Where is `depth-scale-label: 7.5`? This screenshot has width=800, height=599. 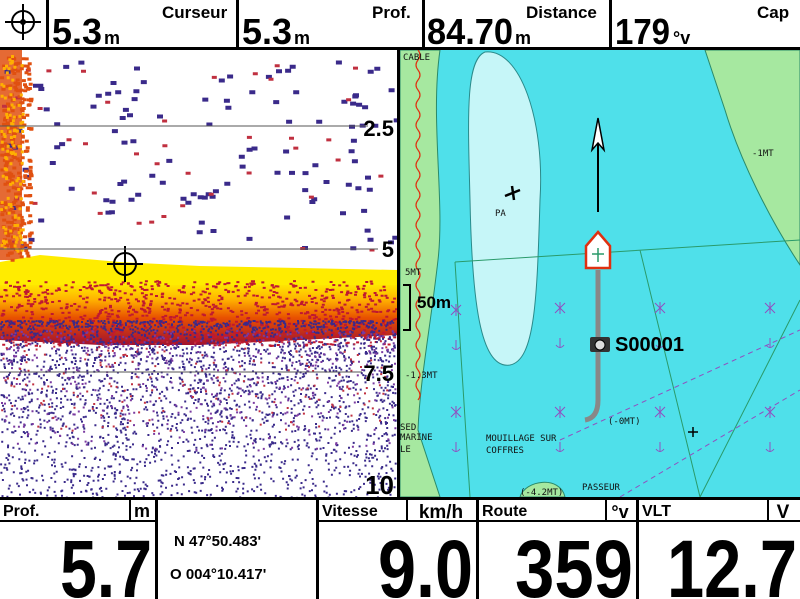 depth-scale-label: 7.5 is located at coordinates (378, 373).